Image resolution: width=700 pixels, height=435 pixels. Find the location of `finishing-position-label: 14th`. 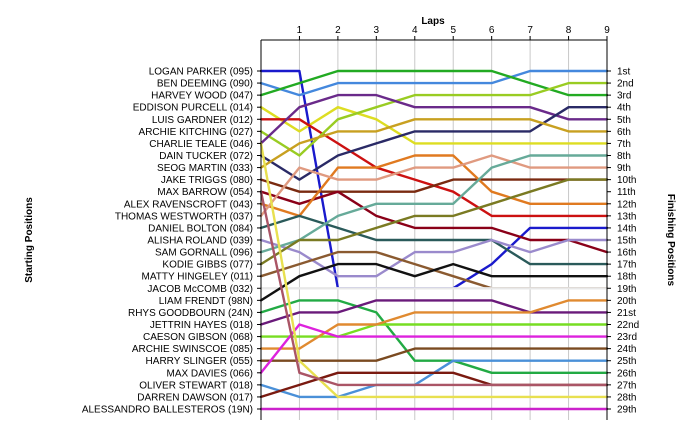

finishing-position-label: 14th is located at coordinates (626, 228).